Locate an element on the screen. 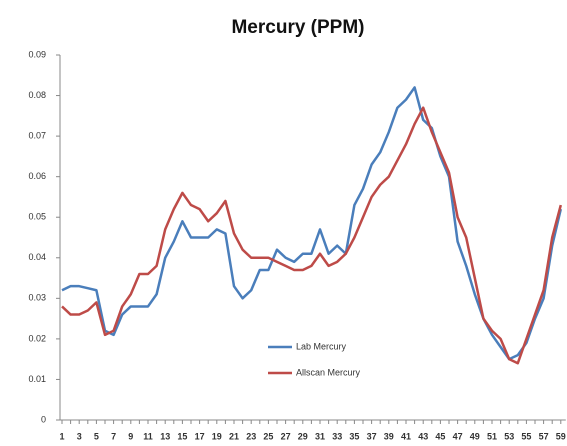 This screenshot has width=567, height=446. x-tick-label: 17 is located at coordinates (200, 436).